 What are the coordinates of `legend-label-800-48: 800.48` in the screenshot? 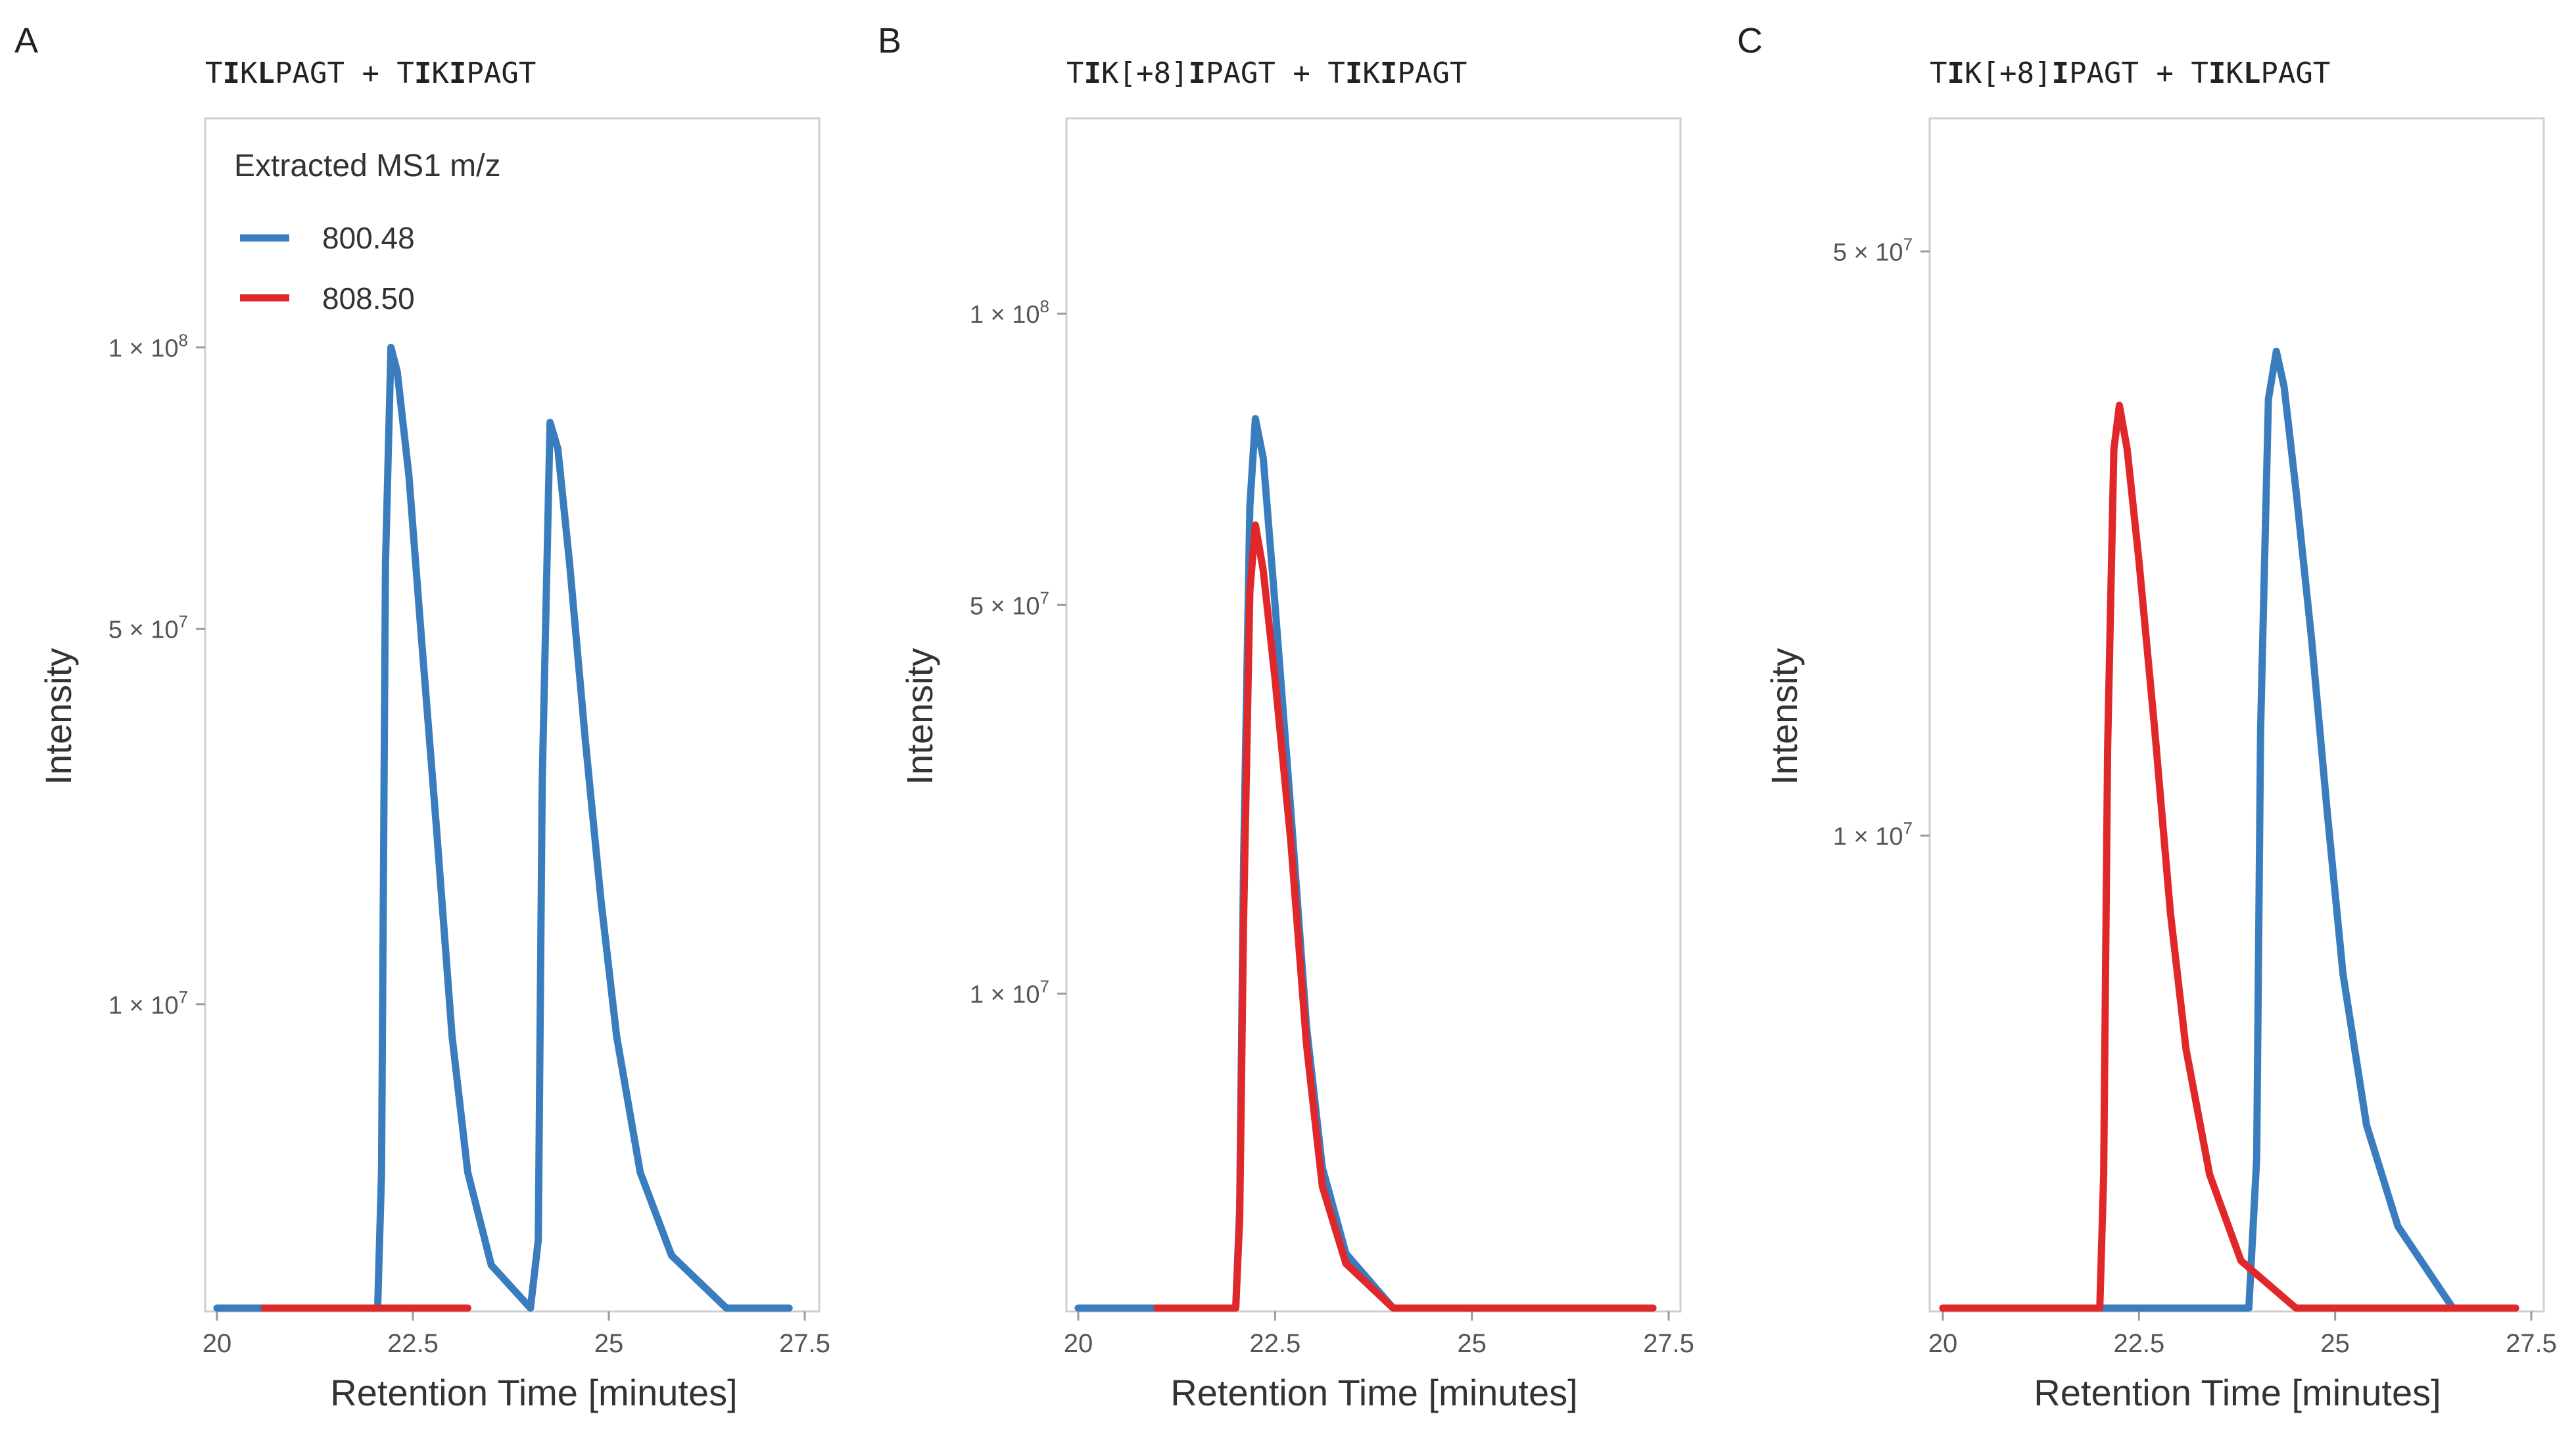 It's located at (369, 238).